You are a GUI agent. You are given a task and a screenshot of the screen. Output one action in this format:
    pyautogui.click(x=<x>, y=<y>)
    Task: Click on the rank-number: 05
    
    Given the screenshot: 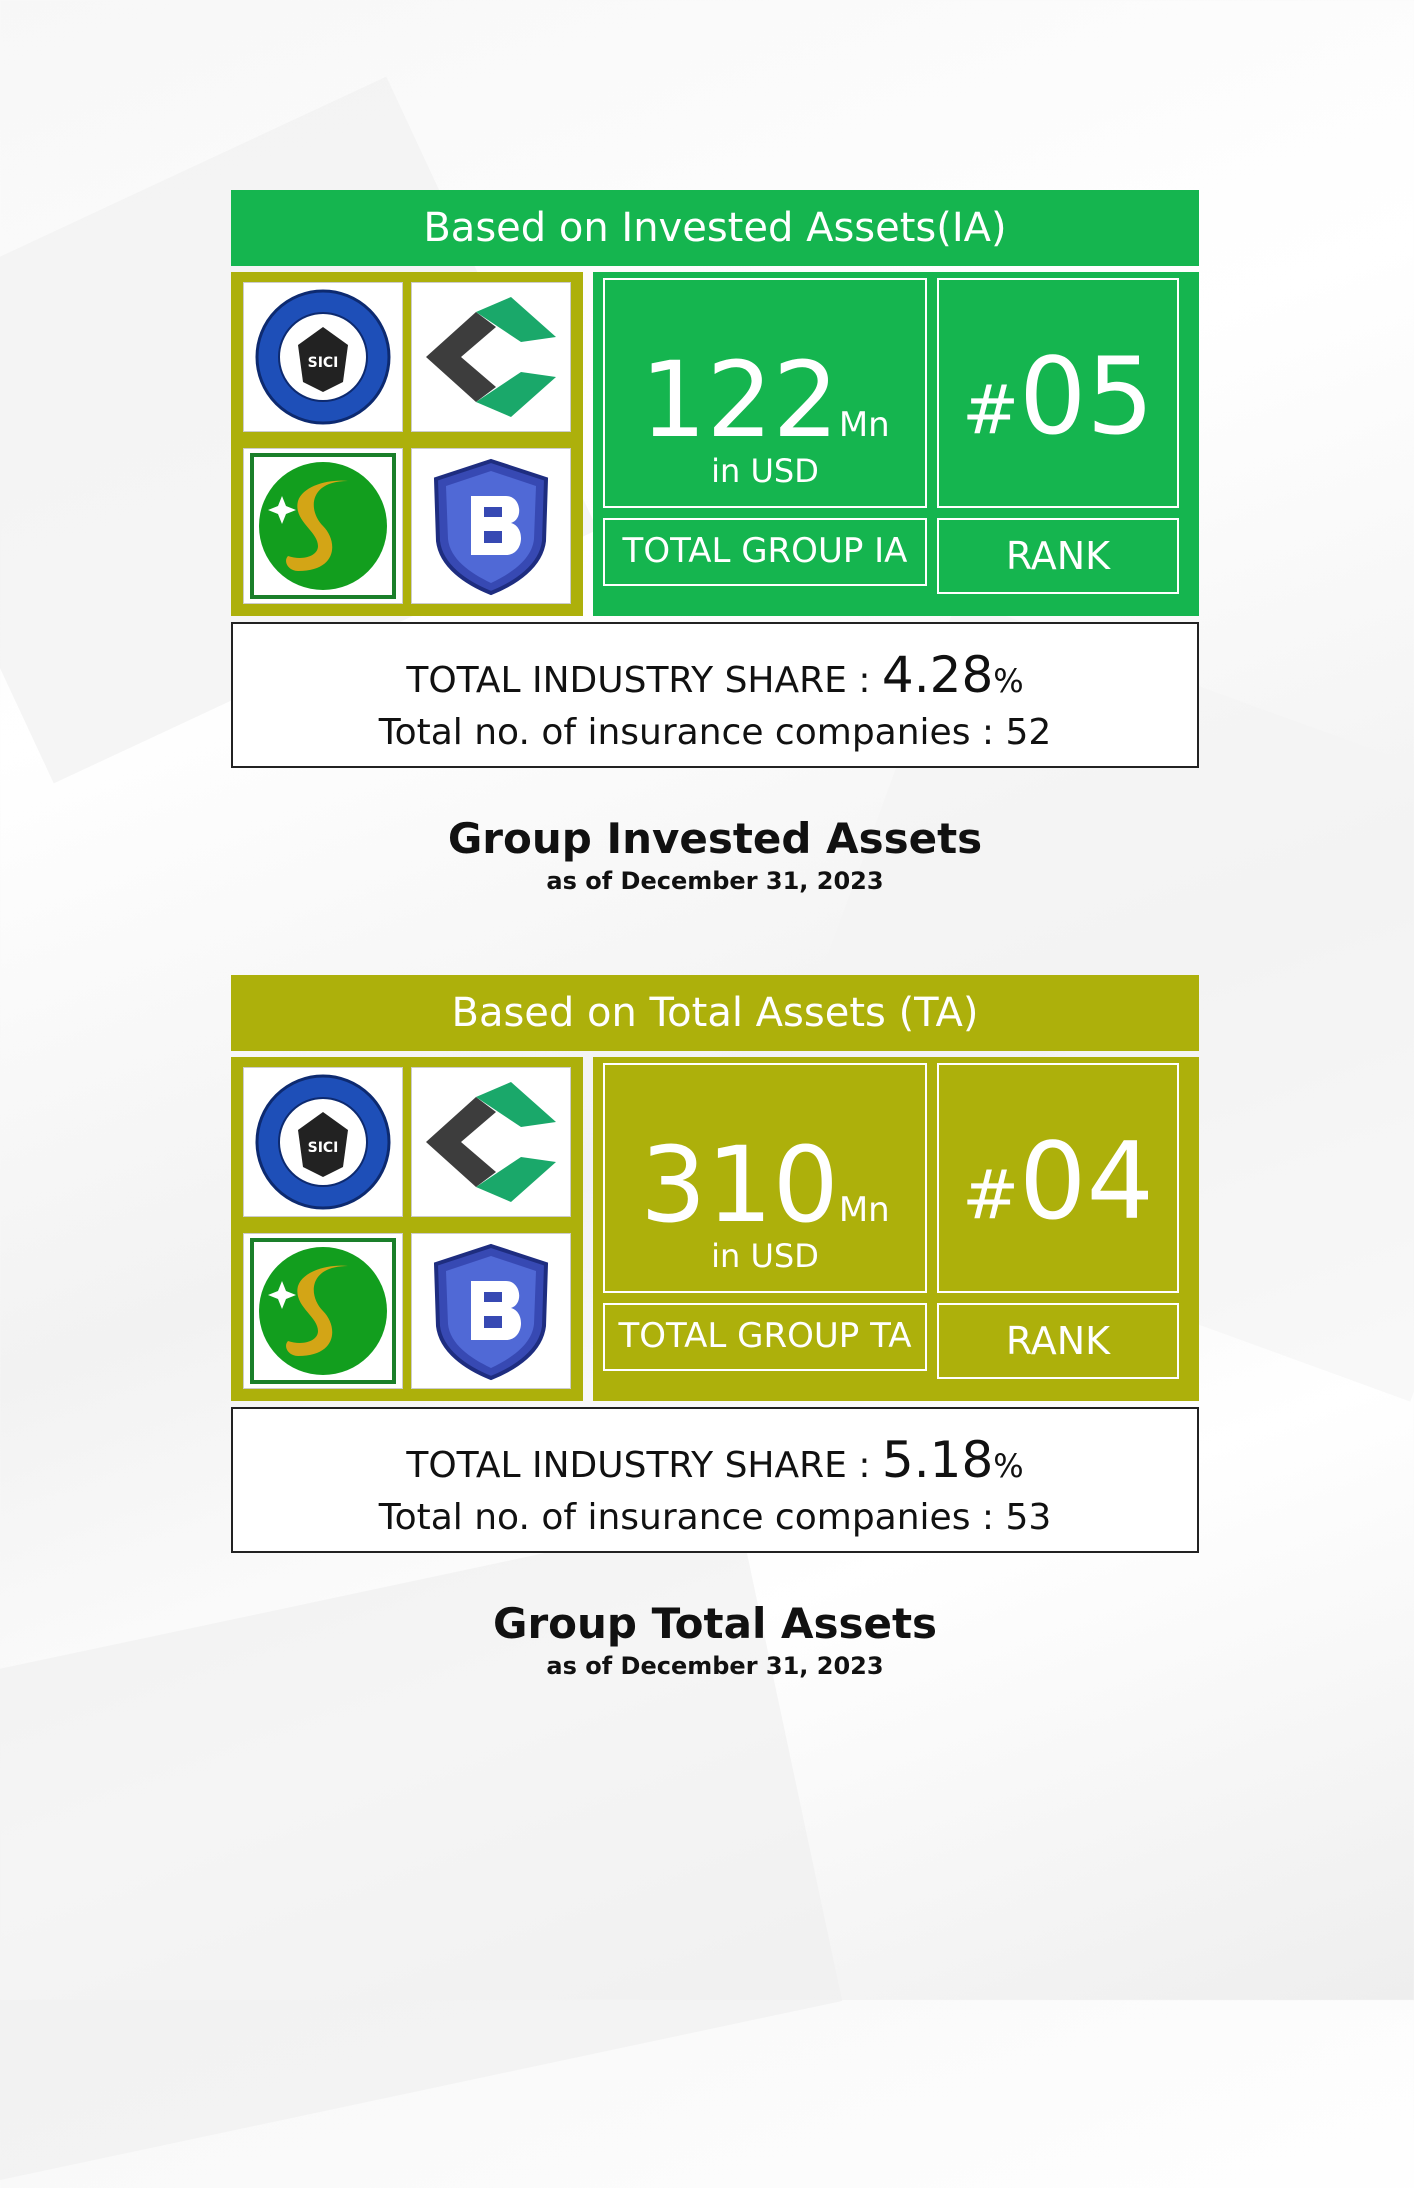 What is the action you would take?
    pyautogui.click(x=1086, y=396)
    